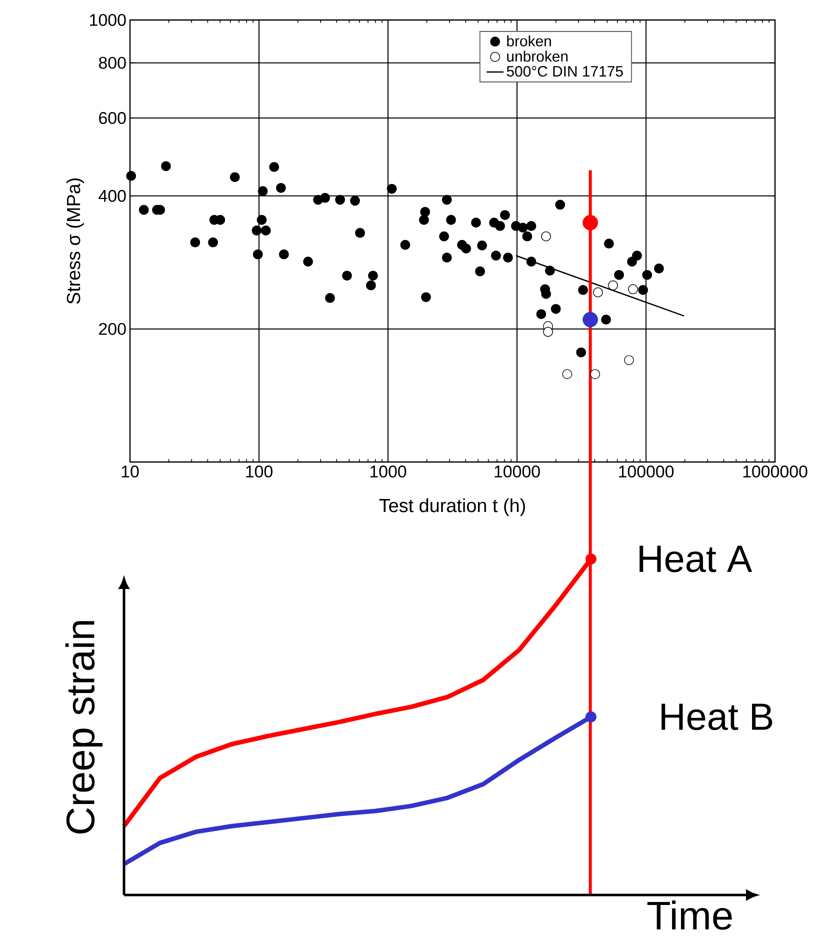 The height and width of the screenshot is (945, 827). Describe the element at coordinates (112, 118) in the screenshot. I see `y-tick-label: 600` at that location.